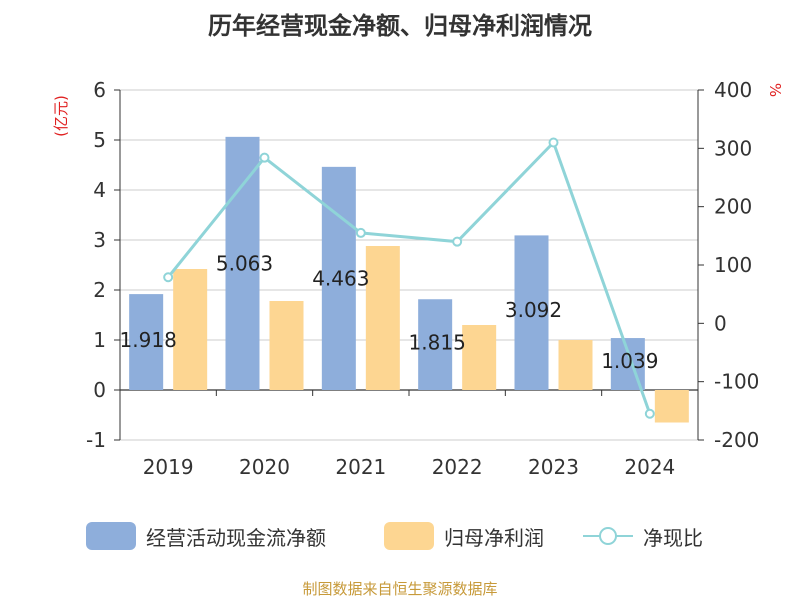 This screenshot has width=800, height=600. What do you see at coordinates (236, 537) in the screenshot?
I see `legend-label-ocf: 经营活动现金流净额` at bounding box center [236, 537].